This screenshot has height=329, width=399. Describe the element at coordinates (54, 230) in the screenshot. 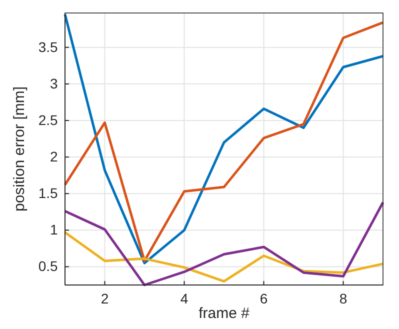

I see `y-tick-label: 1` at that location.